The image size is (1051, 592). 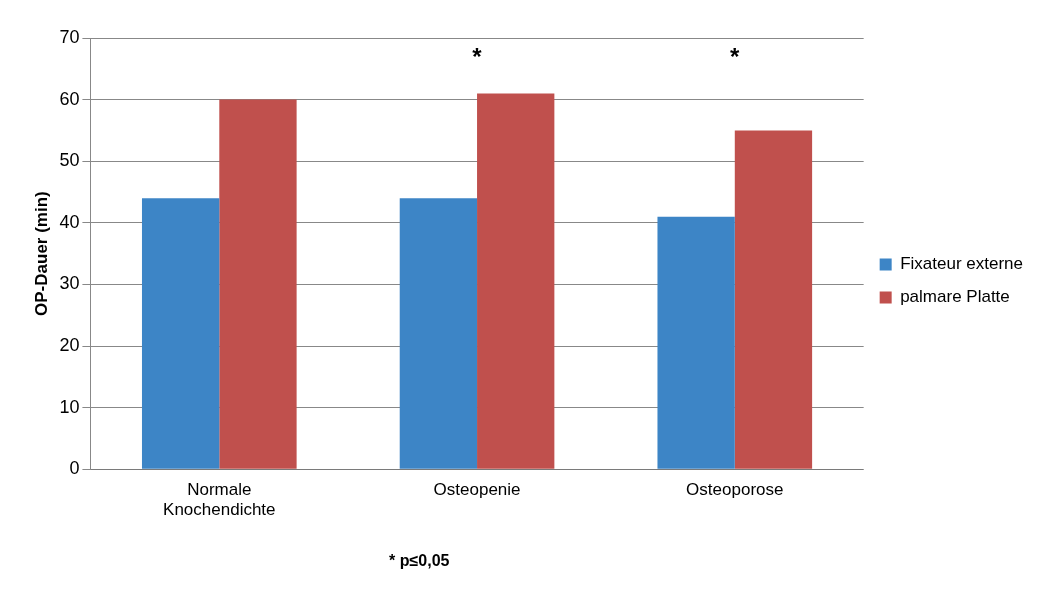 What do you see at coordinates (735, 490) in the screenshot?
I see `x-tick-label: Osteoporose` at bounding box center [735, 490].